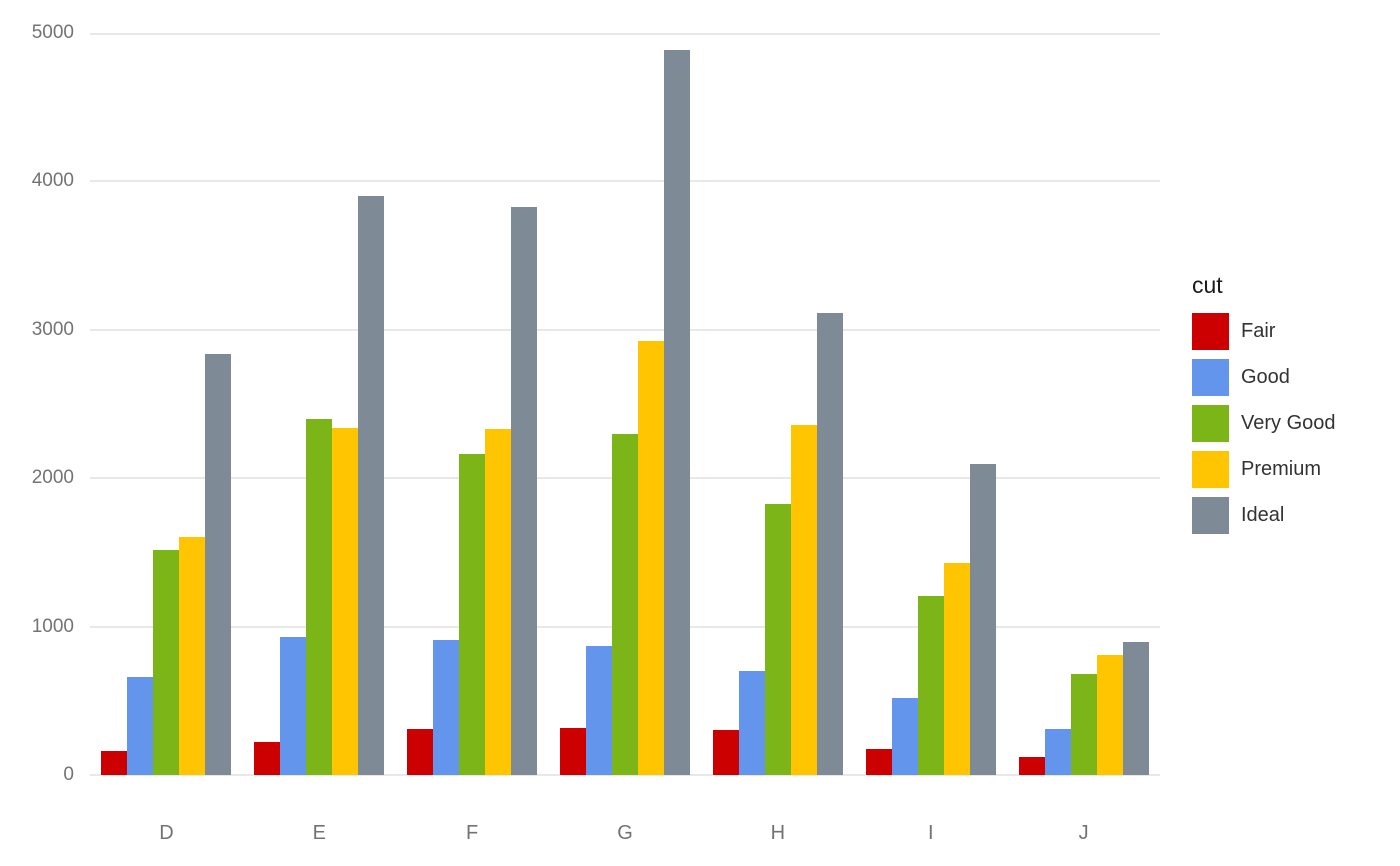 This screenshot has height=866, width=1400. What do you see at coordinates (52, 626) in the screenshot?
I see `y-tick-label-1000: 1000` at bounding box center [52, 626].